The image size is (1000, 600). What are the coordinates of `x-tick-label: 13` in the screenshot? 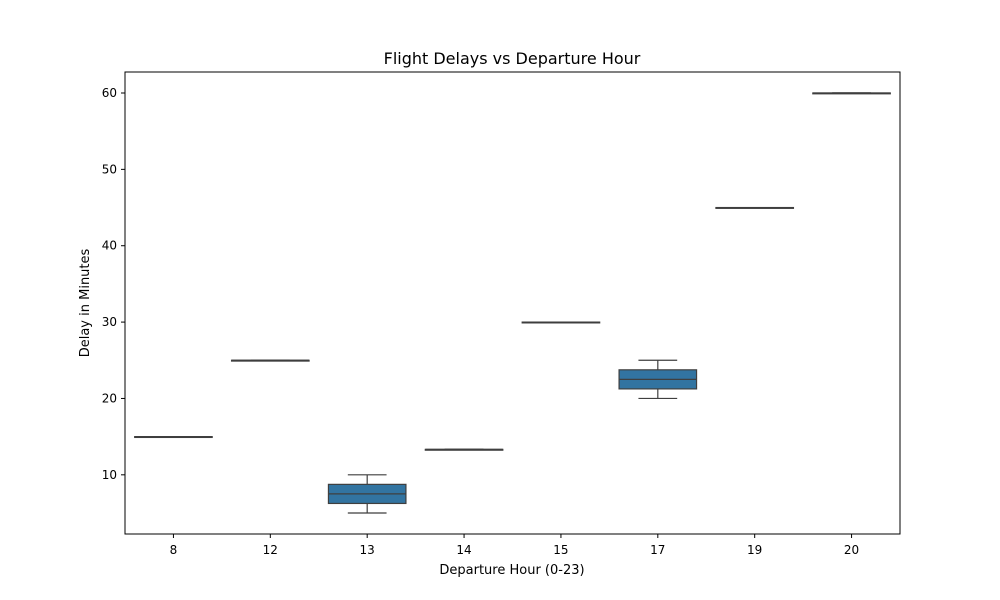 It's located at (367, 550).